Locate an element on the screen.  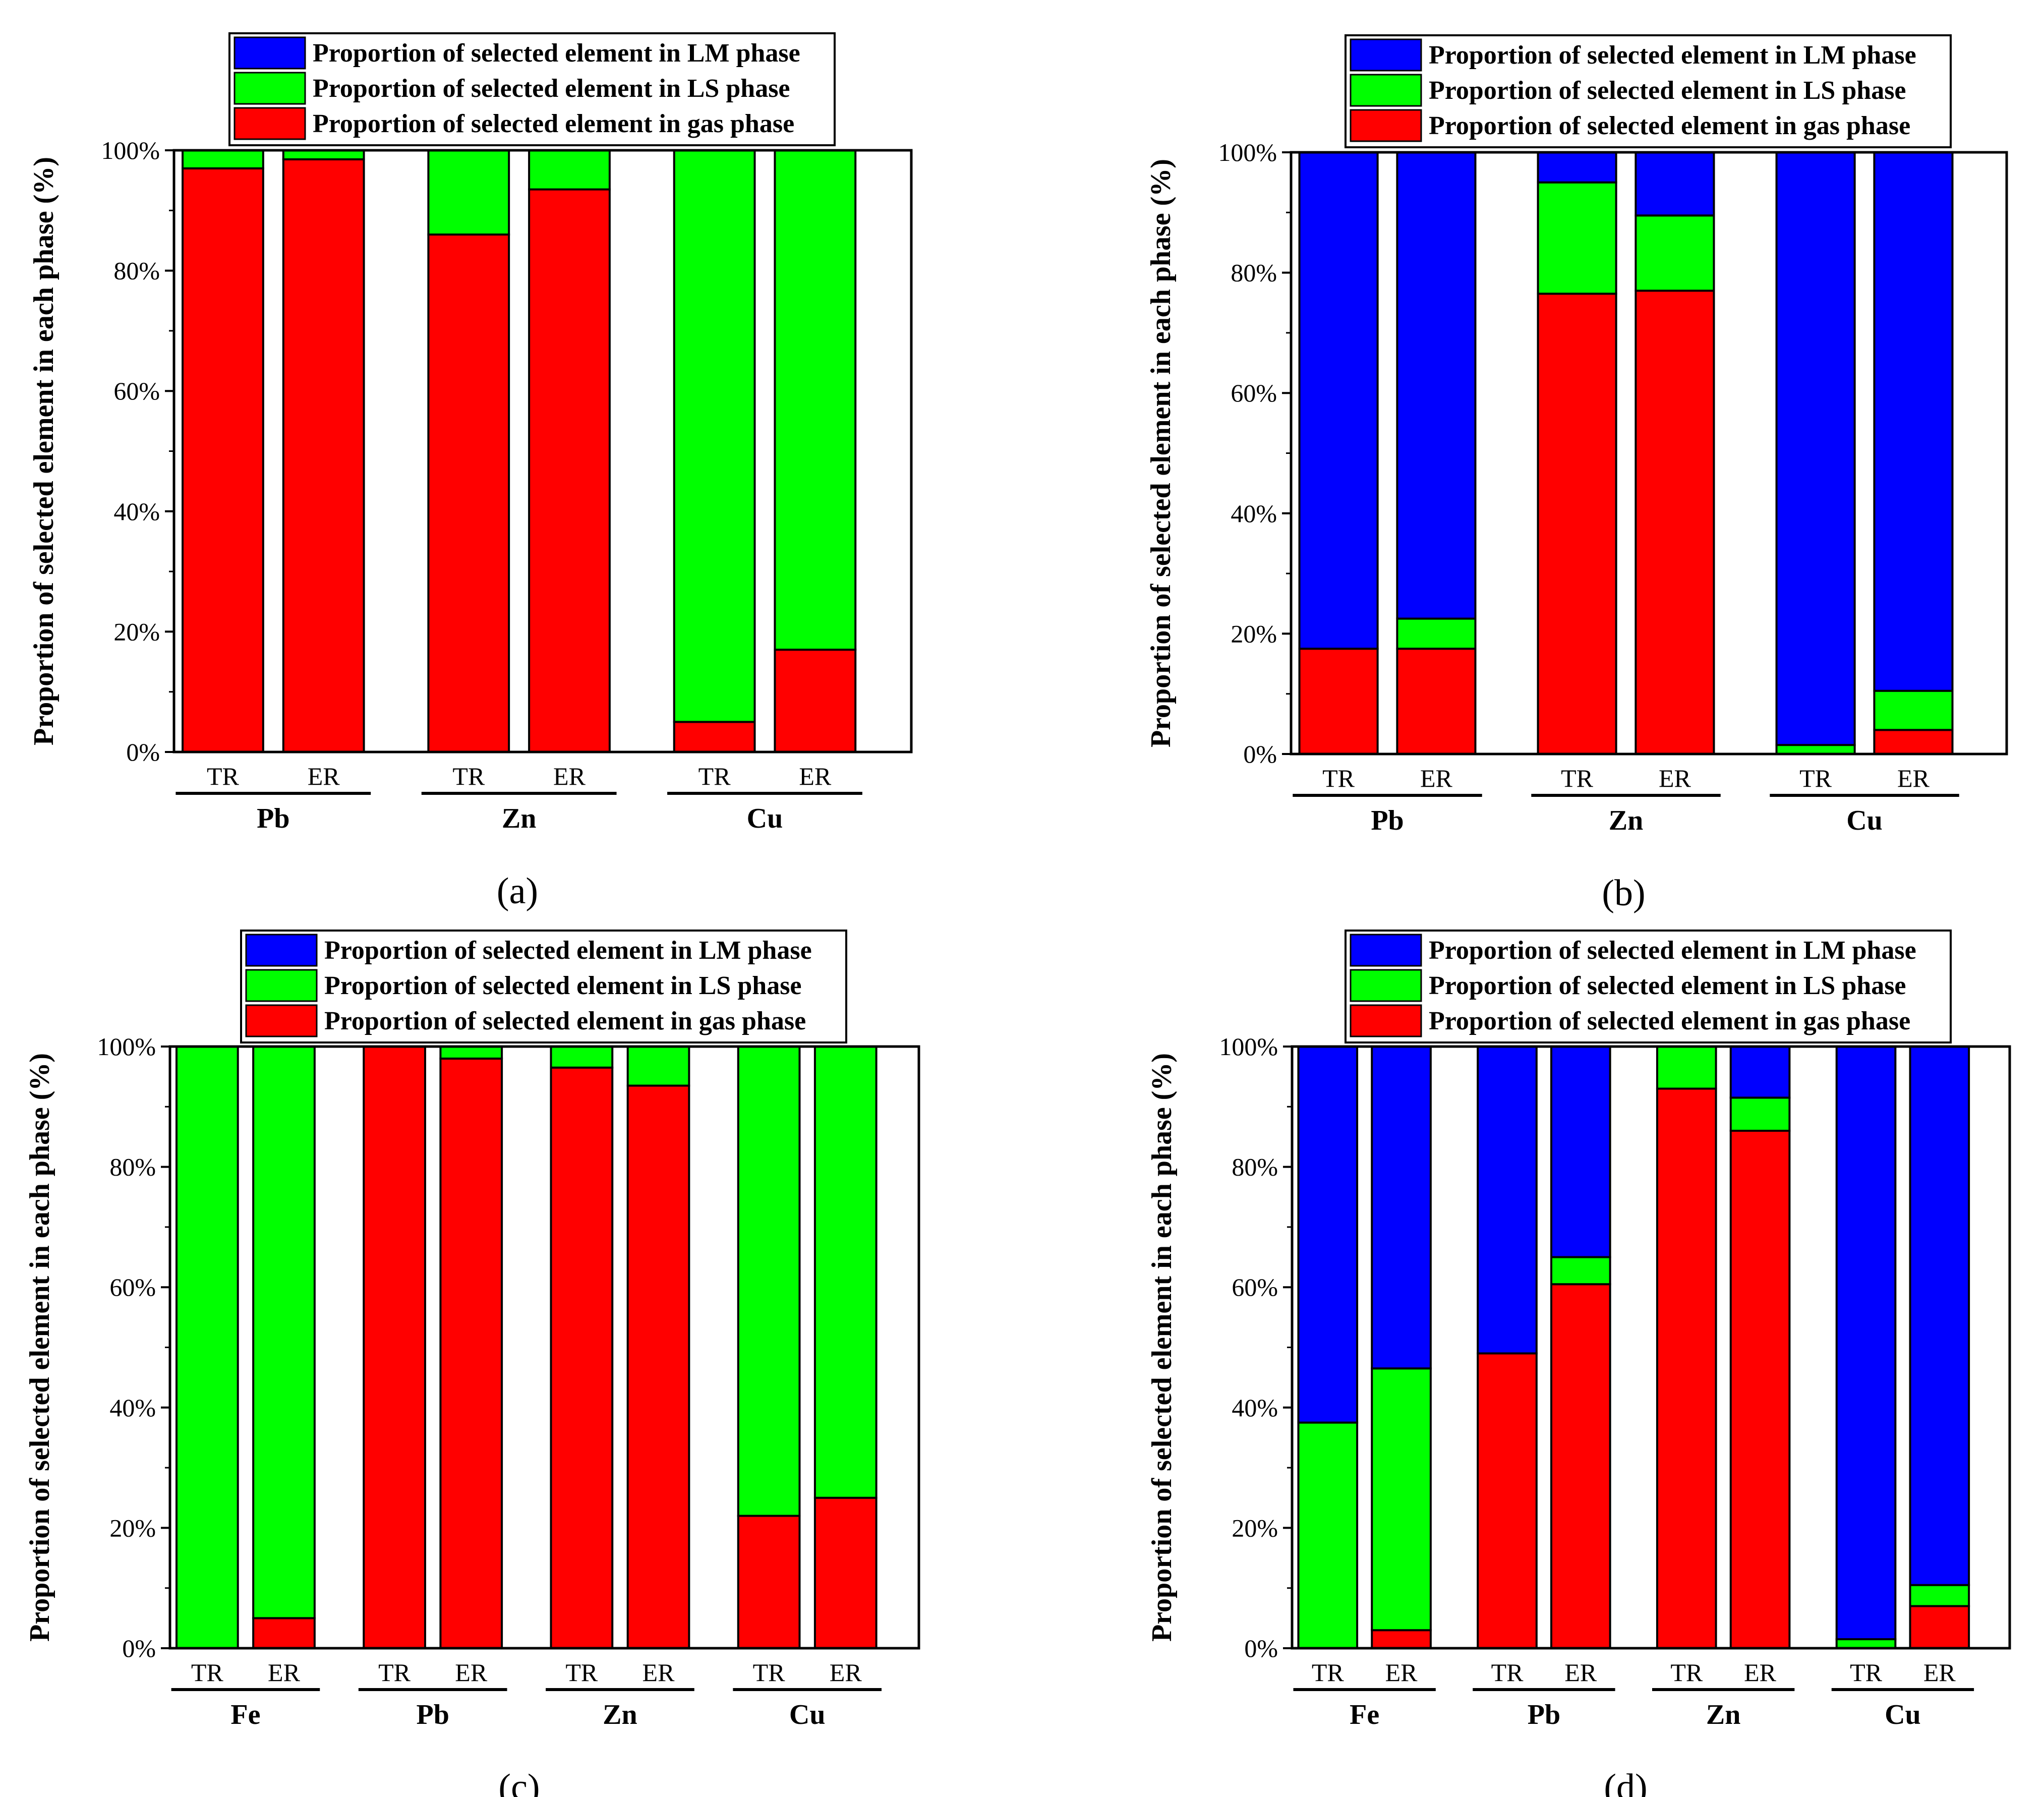
bar-zn-tr-lm is located at coordinates (1577, 167).